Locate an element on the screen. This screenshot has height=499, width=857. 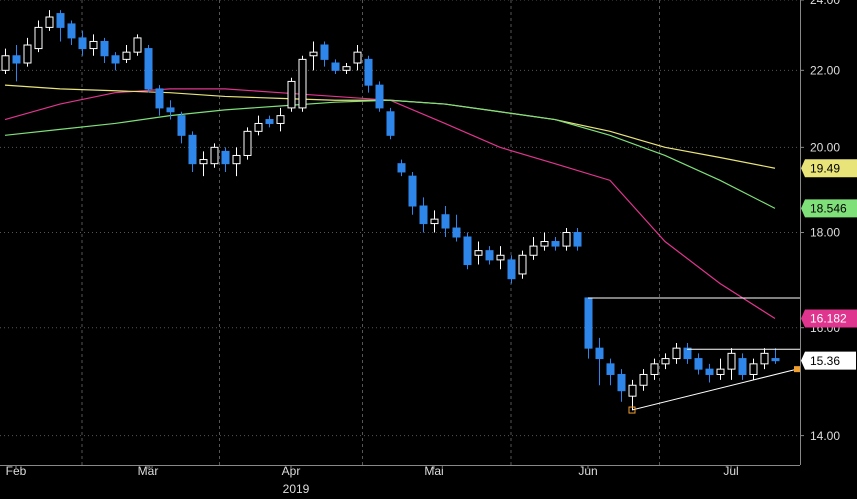
value-label: 18.546 is located at coordinates (828, 209).